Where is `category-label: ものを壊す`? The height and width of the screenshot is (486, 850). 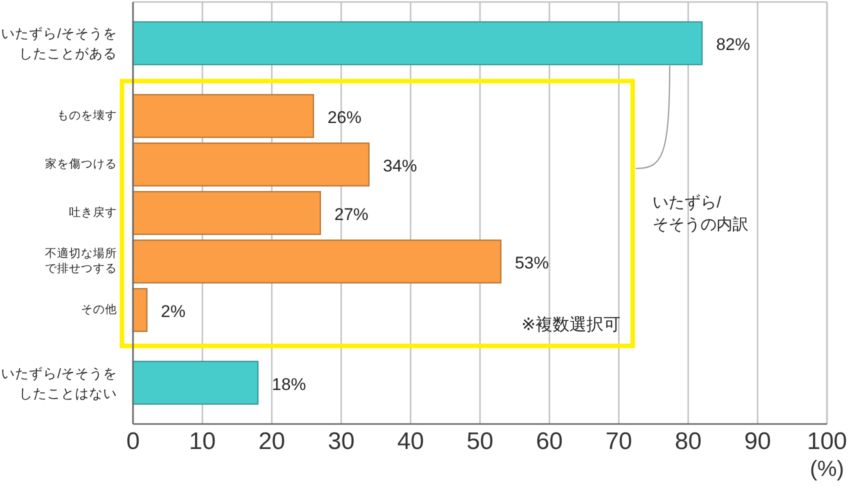 category-label: ものを壊す is located at coordinates (87, 116).